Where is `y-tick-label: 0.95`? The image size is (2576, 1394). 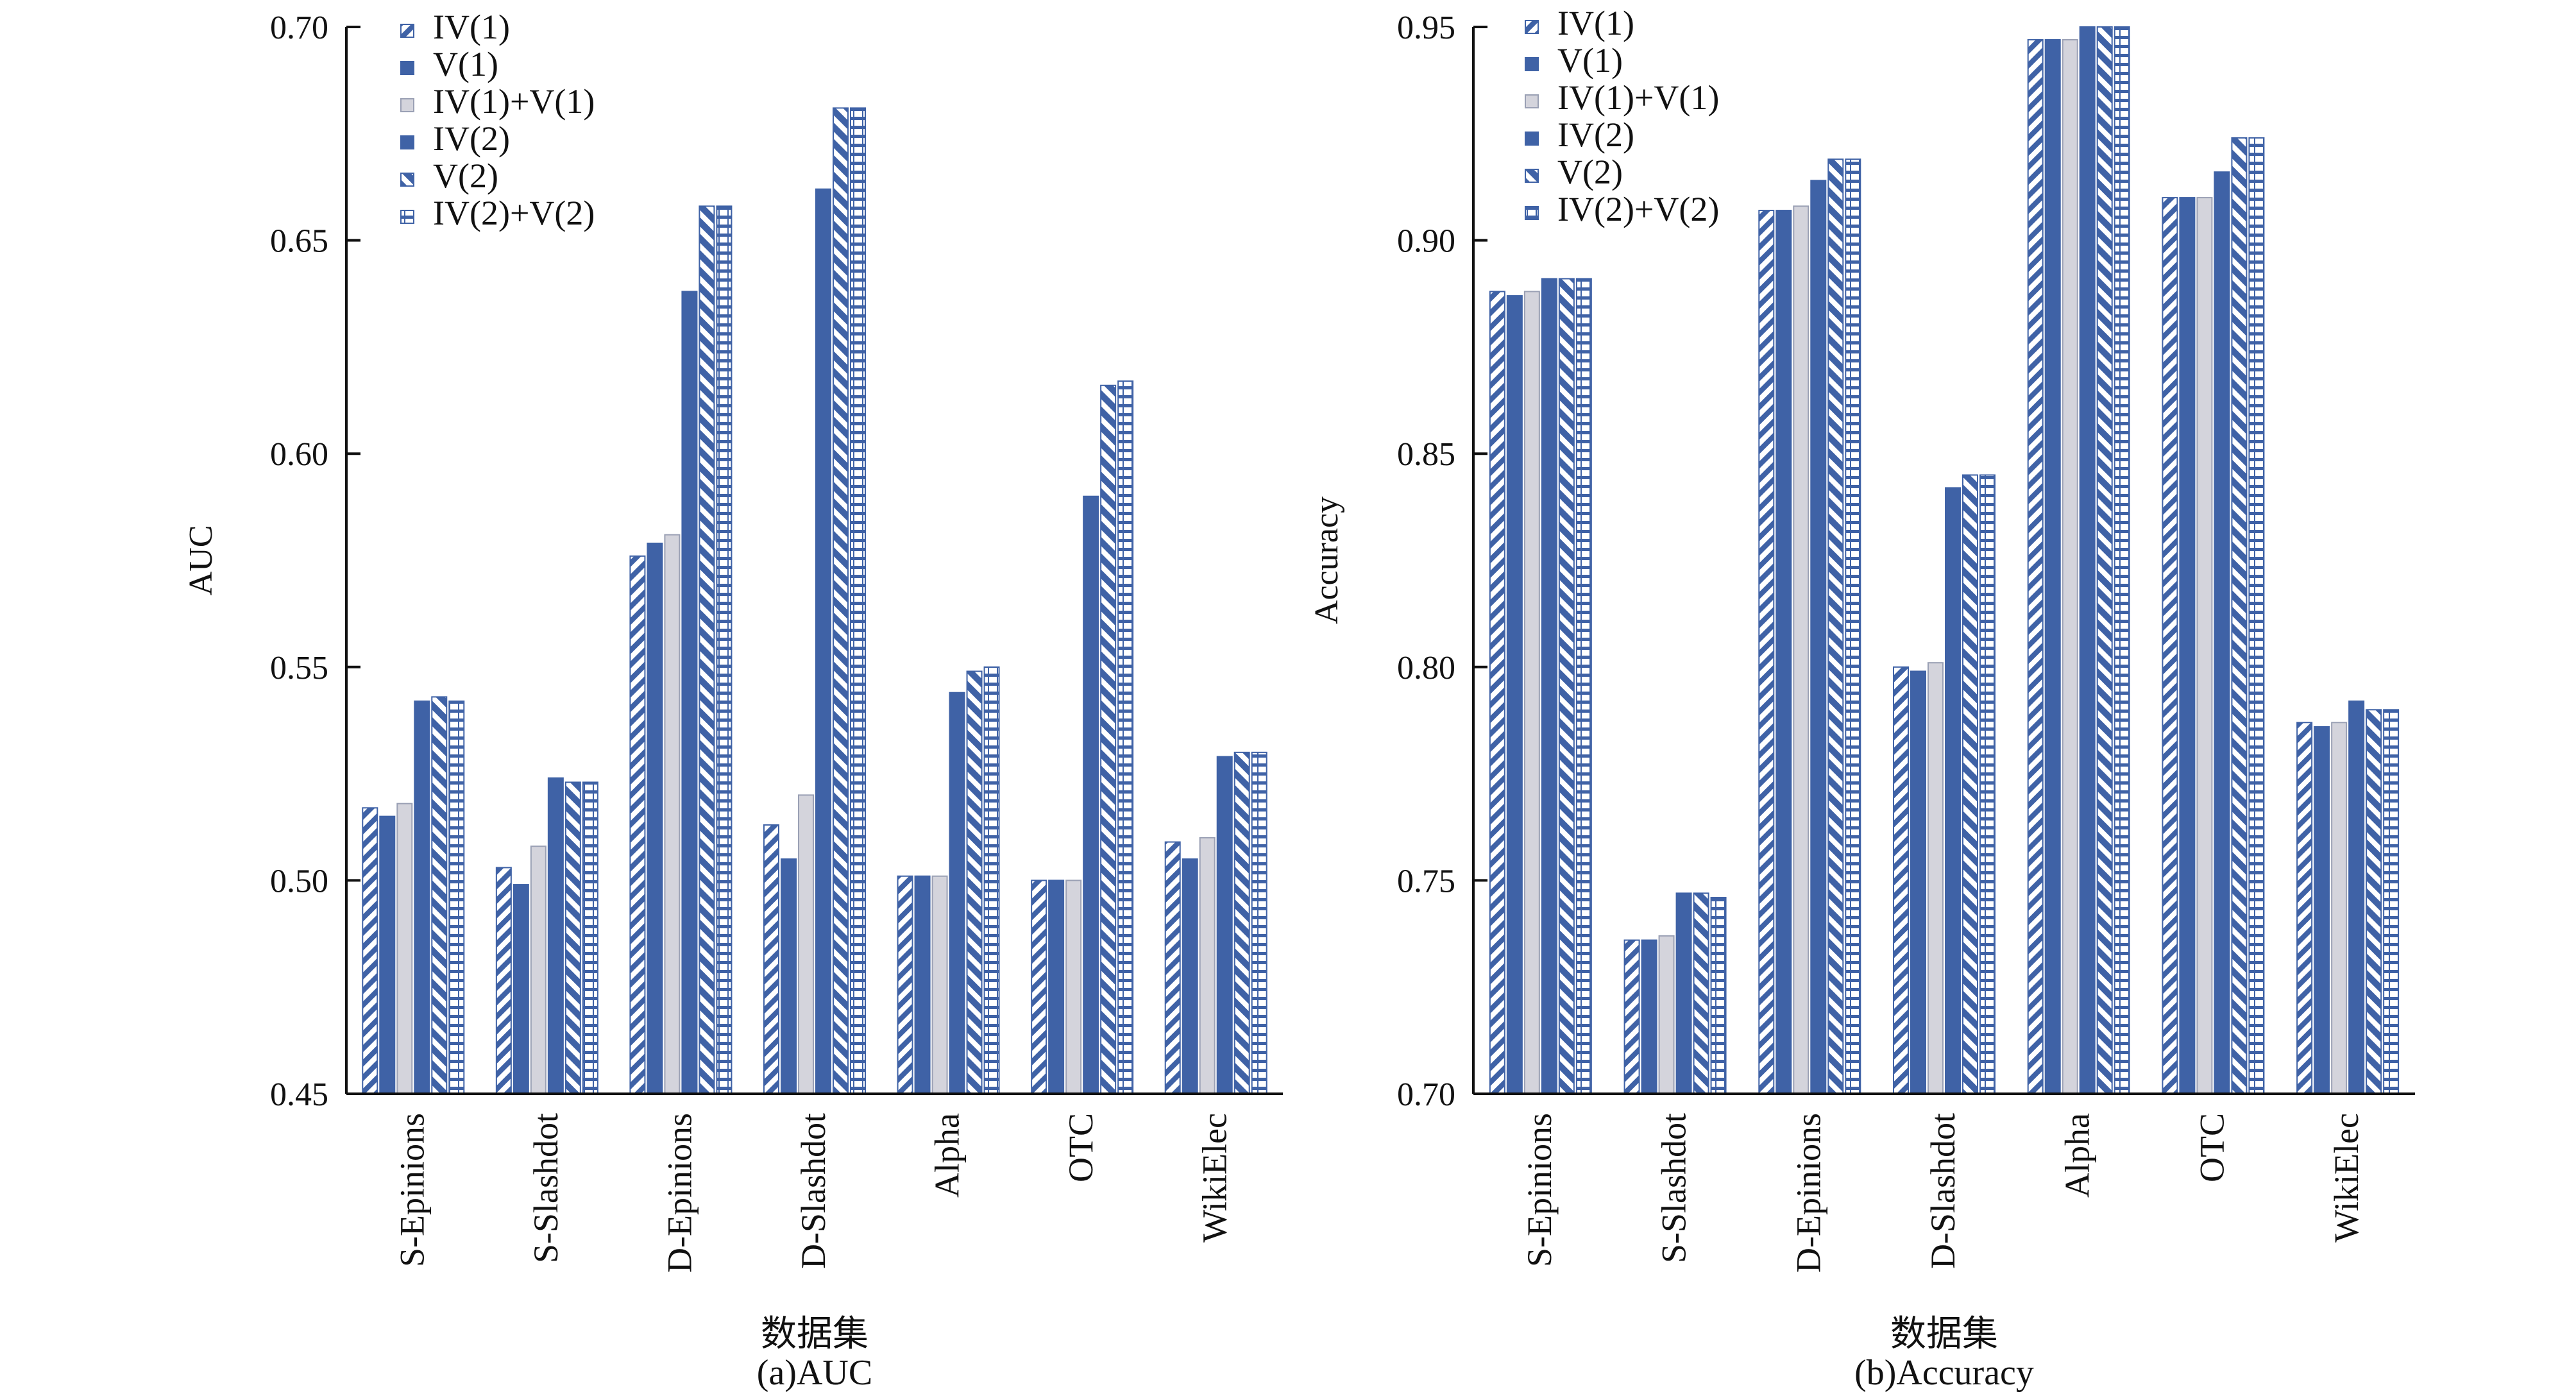 y-tick-label: 0.95 is located at coordinates (1426, 28).